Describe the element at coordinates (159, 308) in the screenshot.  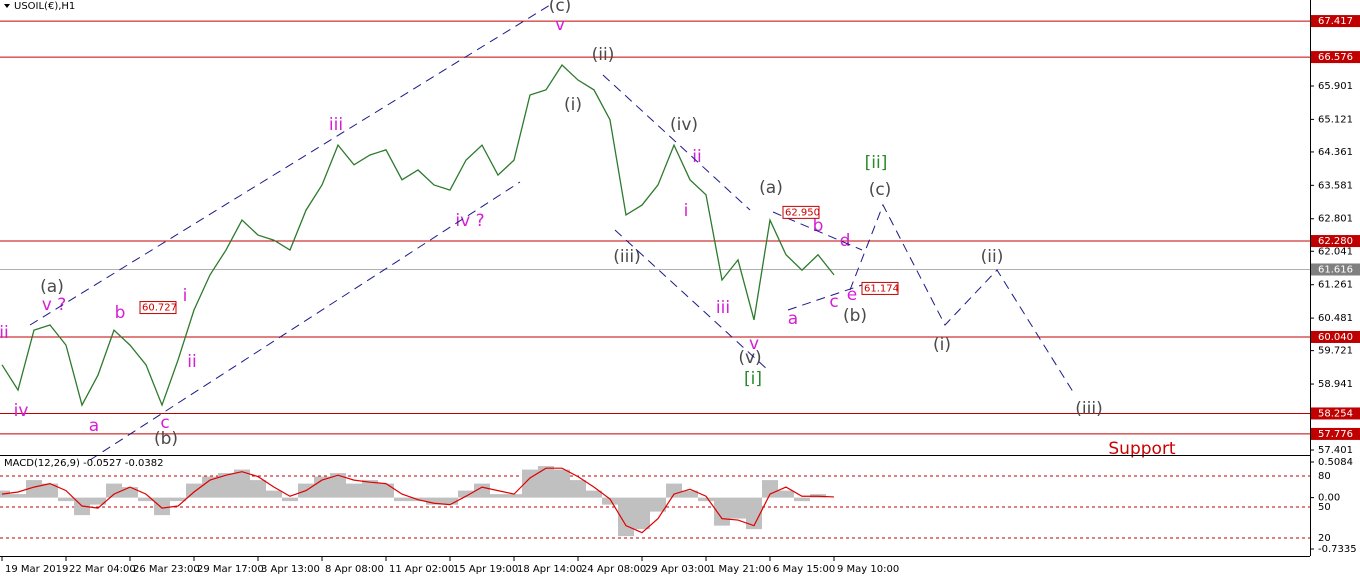
I see `price-tag: 60.727` at that location.